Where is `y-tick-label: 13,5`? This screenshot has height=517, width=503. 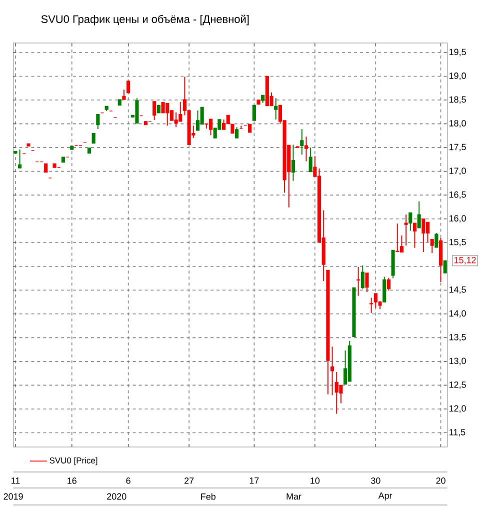
y-tick-label: 13,5 is located at coordinates (457, 338).